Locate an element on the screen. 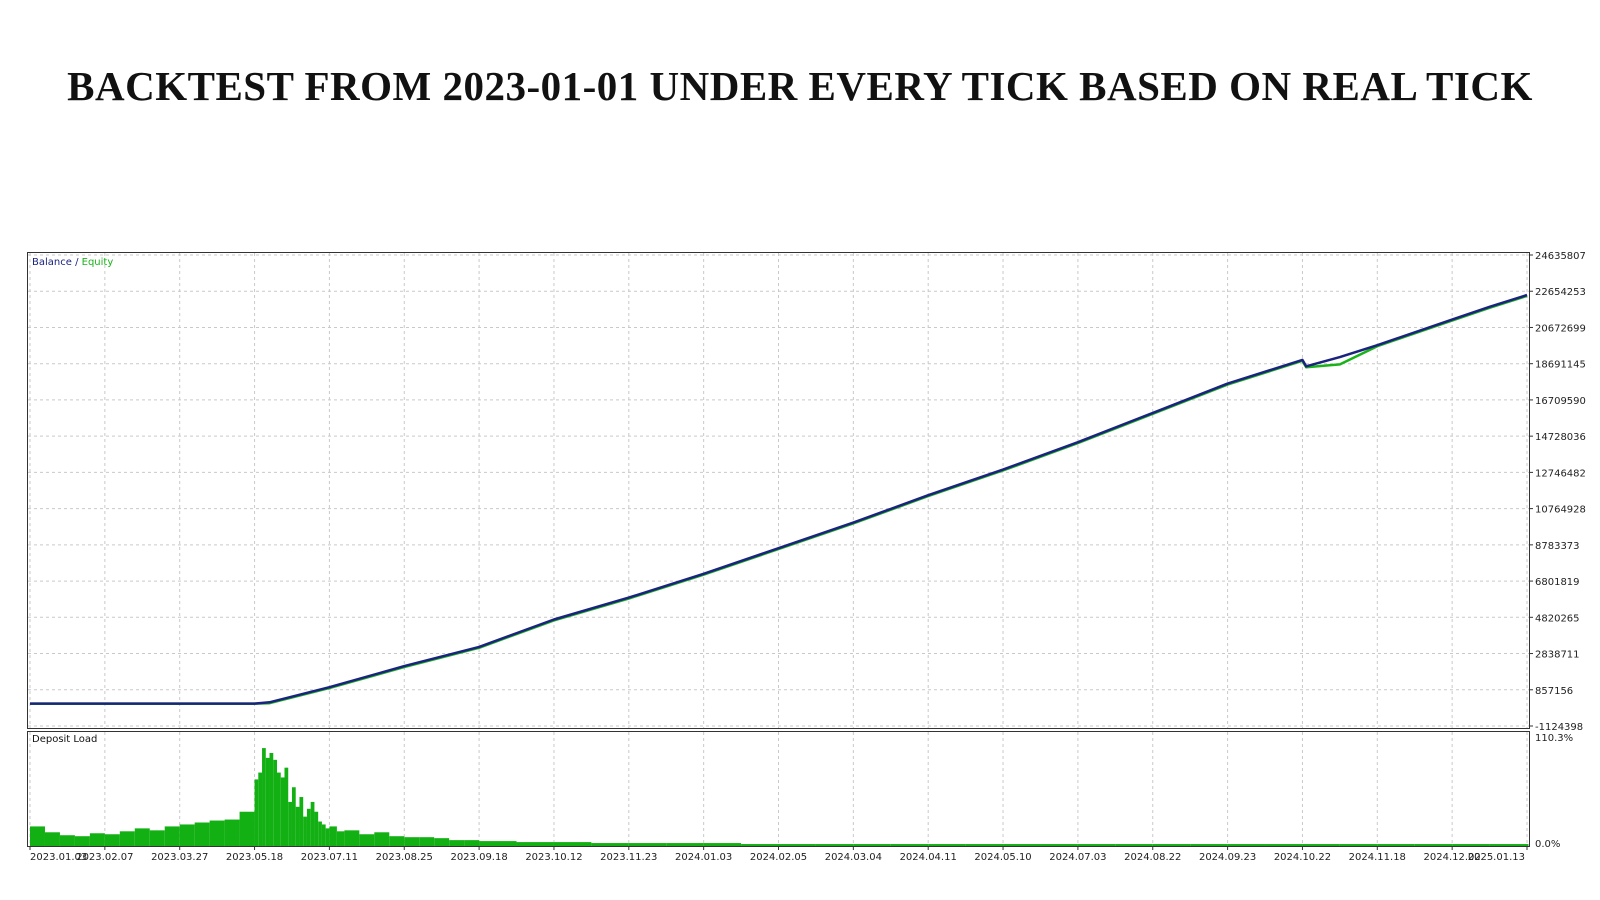 This screenshot has width=1600, height=900. y-tick-label: 16709590 is located at coordinates (1560, 401).